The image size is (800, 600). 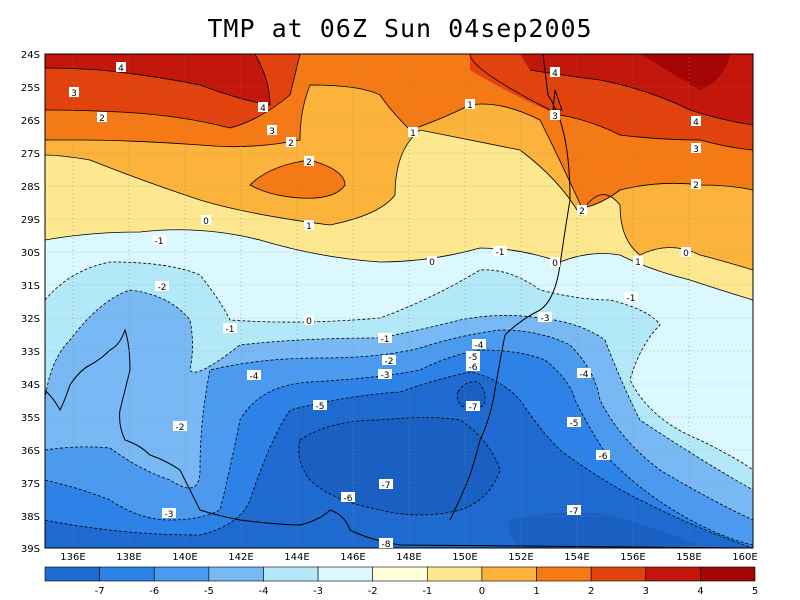 I want to click on colorbar-label: 2, so click(x=591, y=591).